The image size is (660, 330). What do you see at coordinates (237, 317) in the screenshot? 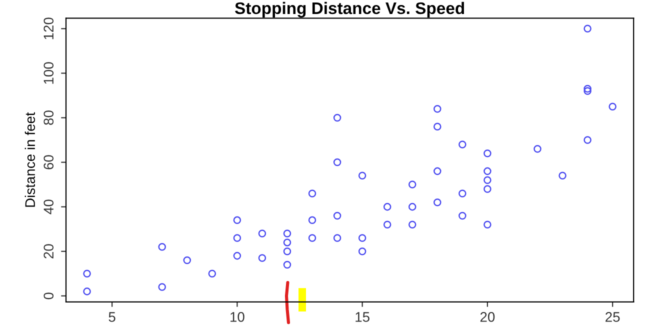
I see `x-tick-label: 10` at bounding box center [237, 317].